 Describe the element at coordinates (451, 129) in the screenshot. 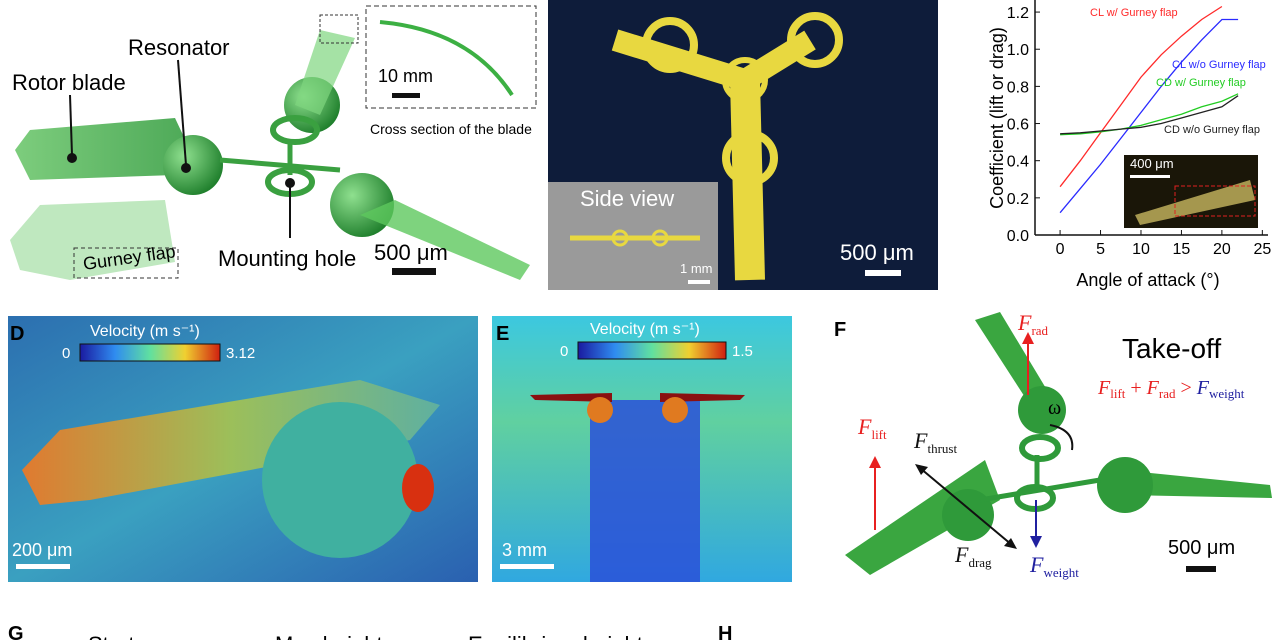

I see `caption: Cross section of the blade` at that location.